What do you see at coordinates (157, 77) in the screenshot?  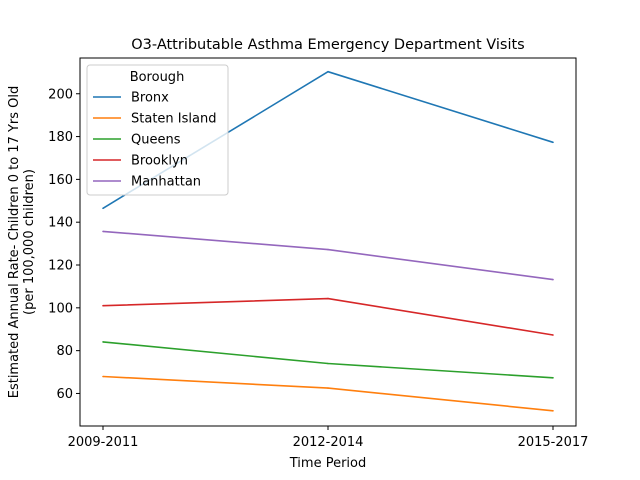 I see `legend-title: Borough` at bounding box center [157, 77].